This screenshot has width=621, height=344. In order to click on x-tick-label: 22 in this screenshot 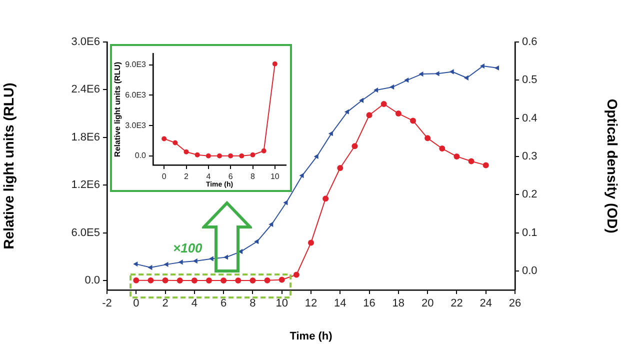, I will do `click(456, 304)`.